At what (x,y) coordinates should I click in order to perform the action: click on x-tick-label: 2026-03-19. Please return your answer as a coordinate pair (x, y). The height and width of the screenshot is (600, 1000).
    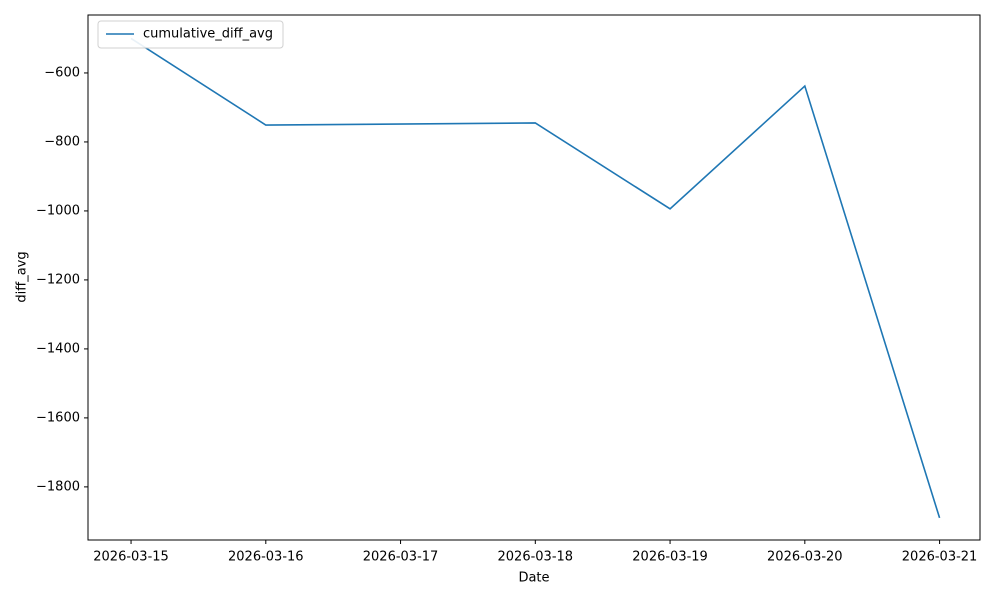
    Looking at the image, I should click on (670, 557).